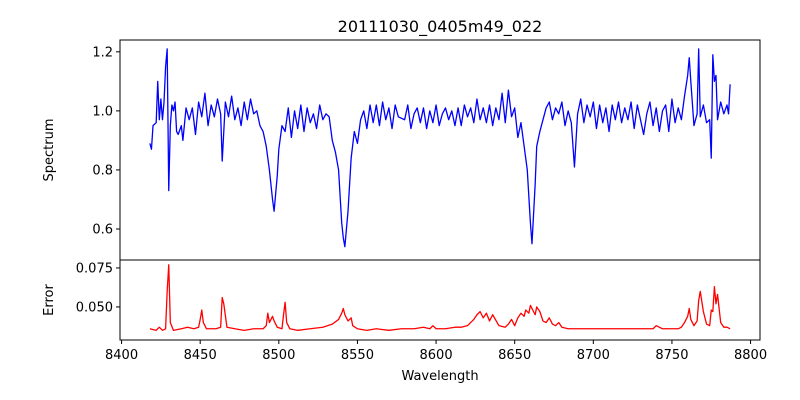 This screenshot has height=400, width=800. What do you see at coordinates (671, 355) in the screenshot?
I see `xtick-label: 8750` at bounding box center [671, 355].